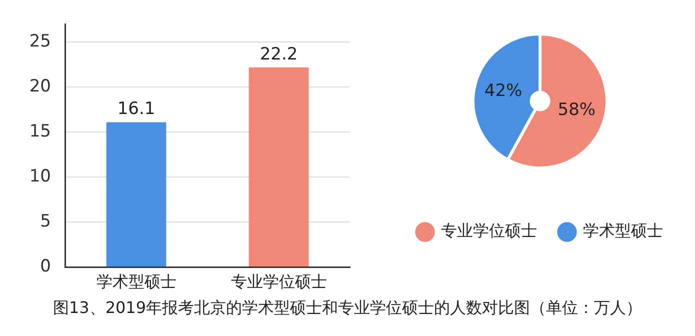 The image size is (695, 336). What do you see at coordinates (279, 54) in the screenshot?
I see `data-label: 22.2` at bounding box center [279, 54].